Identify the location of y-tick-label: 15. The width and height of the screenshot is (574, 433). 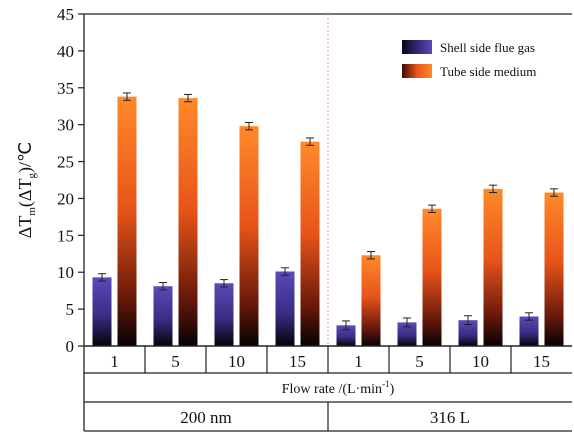
(65, 235).